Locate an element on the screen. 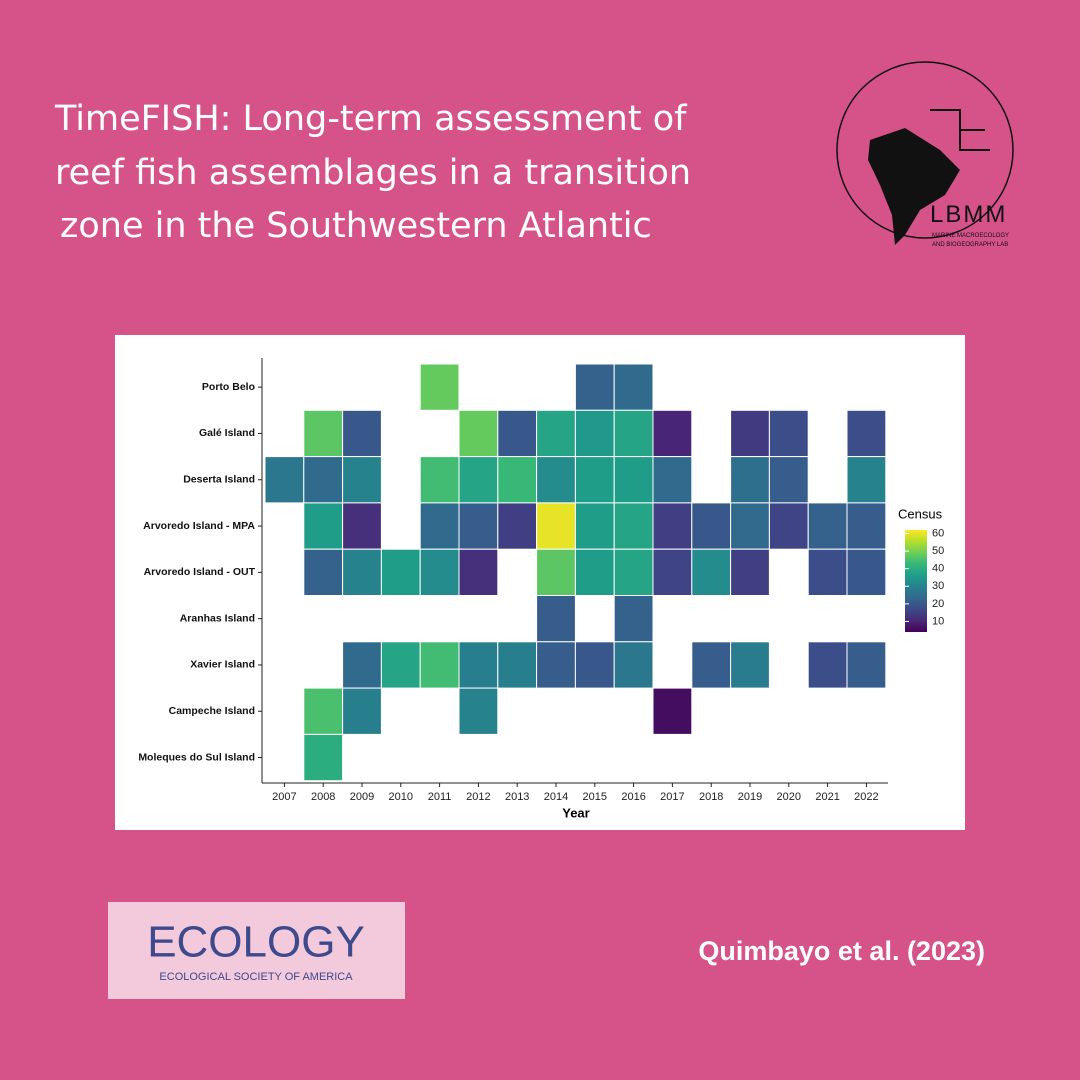 Image resolution: width=1080 pixels, height=1080 pixels. journal-name: ECOLOGY is located at coordinates (256, 942).